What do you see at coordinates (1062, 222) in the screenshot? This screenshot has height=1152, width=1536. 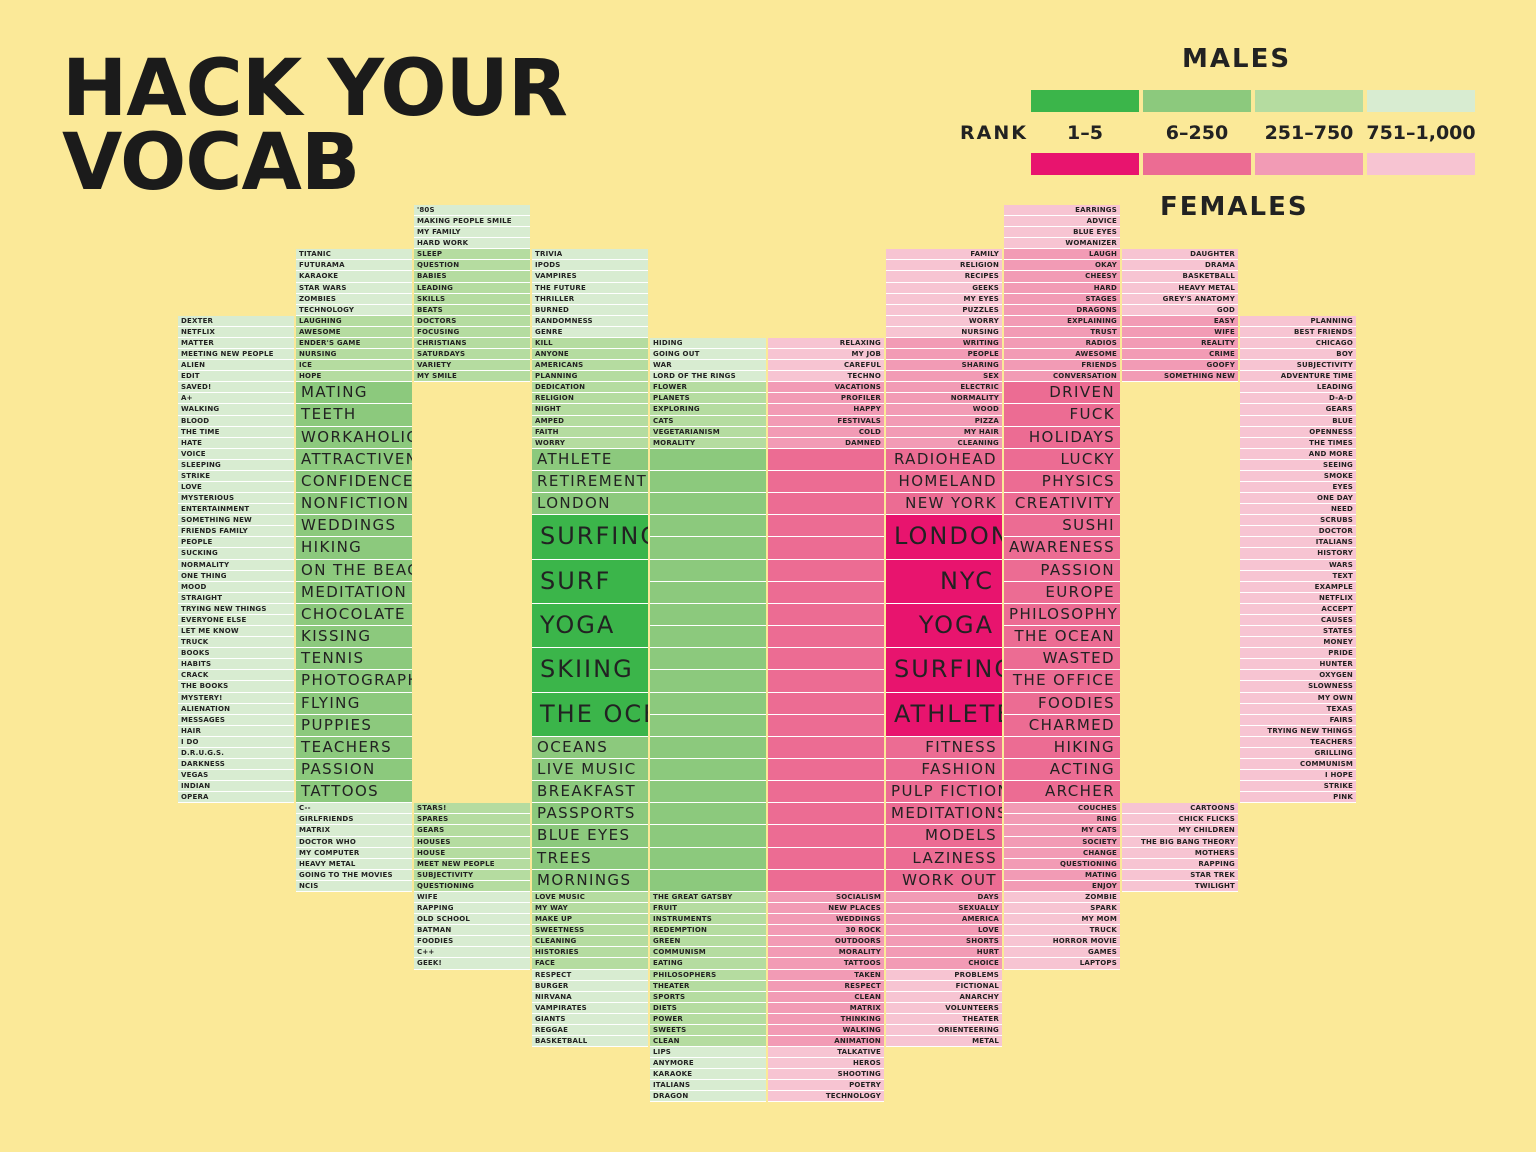 I see `female-word-cell: ADVICE` at bounding box center [1062, 222].